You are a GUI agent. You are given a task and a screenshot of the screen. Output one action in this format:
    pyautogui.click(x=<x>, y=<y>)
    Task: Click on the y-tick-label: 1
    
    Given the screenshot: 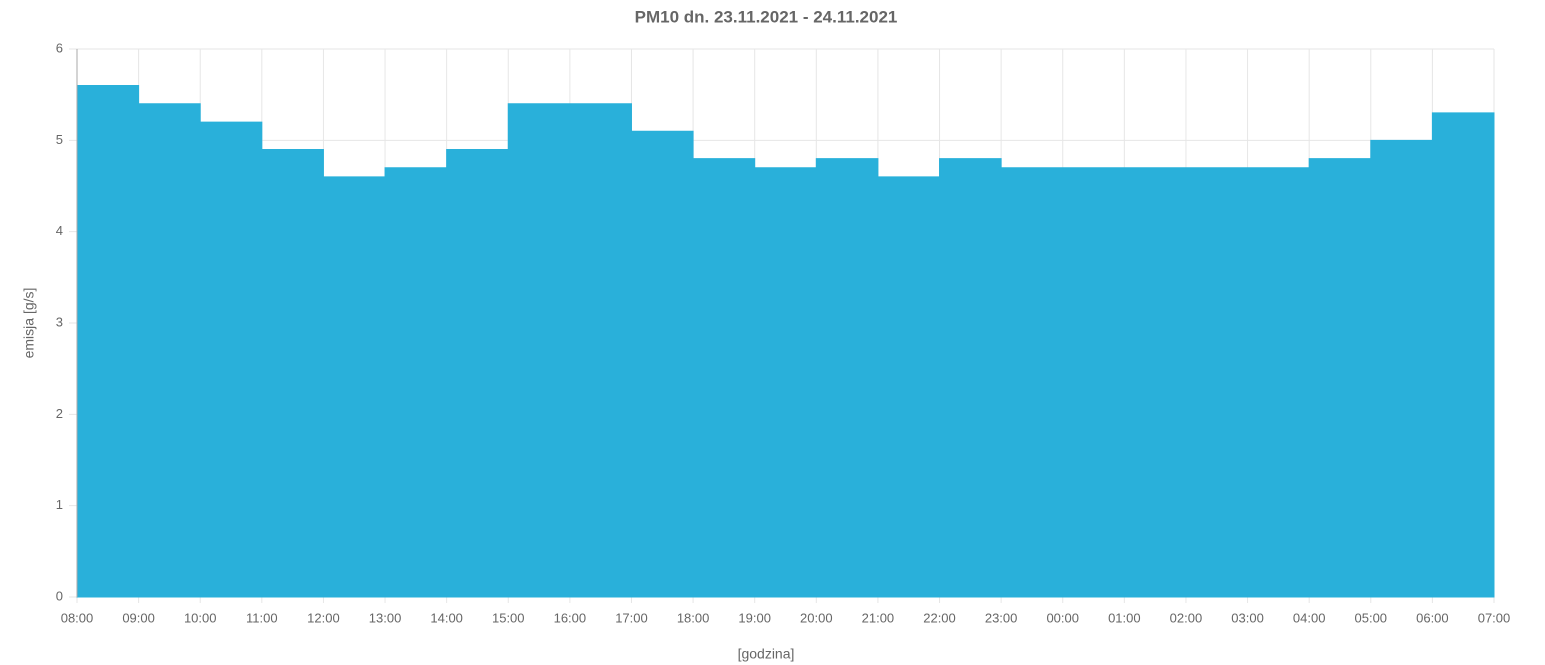 What is the action you would take?
    pyautogui.click(x=59, y=504)
    